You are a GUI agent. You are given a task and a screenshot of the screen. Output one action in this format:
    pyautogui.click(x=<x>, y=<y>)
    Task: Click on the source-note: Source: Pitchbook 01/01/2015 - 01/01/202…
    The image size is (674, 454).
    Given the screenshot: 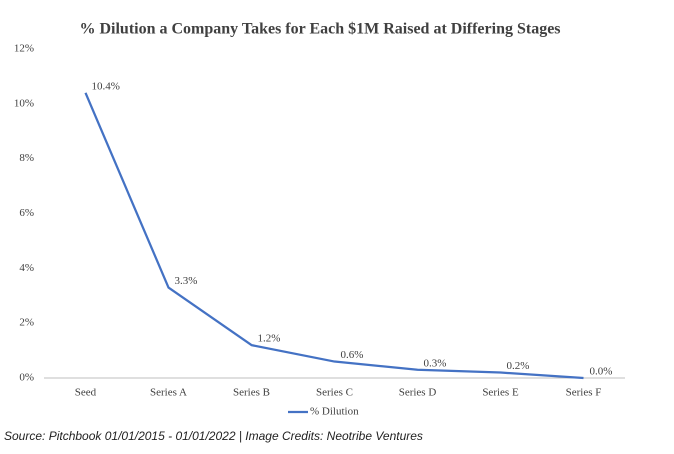 What is the action you would take?
    pyautogui.click(x=213, y=436)
    